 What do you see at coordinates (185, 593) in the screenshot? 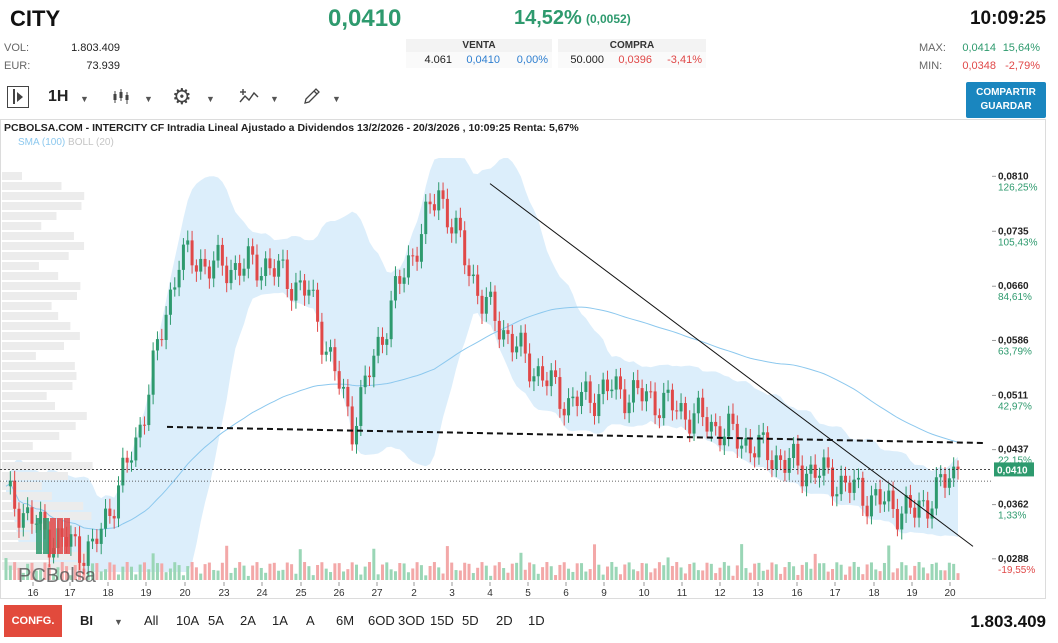
I see `x-tick-label: 20` at bounding box center [185, 593].